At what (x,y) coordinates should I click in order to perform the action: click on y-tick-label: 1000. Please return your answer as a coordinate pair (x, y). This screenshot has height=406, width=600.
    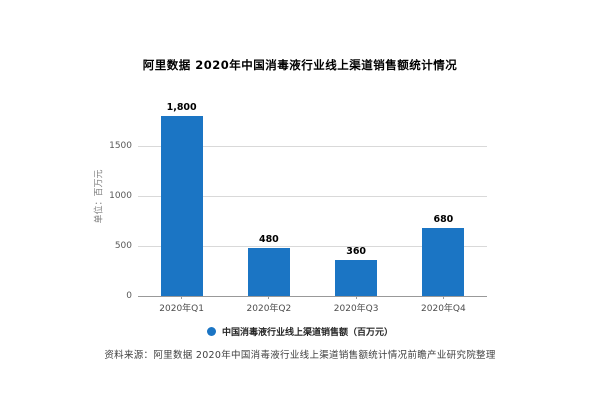
    Looking at the image, I should click on (120, 195).